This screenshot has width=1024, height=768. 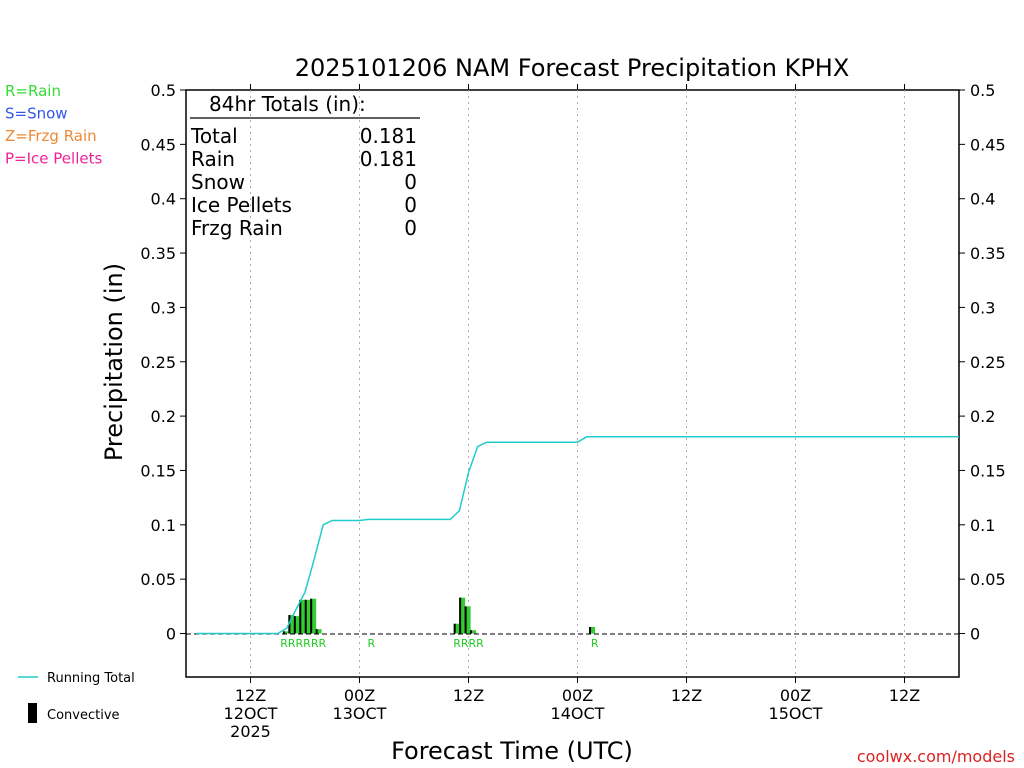 I want to click on y-tick-label: 0.1, so click(x=163, y=525).